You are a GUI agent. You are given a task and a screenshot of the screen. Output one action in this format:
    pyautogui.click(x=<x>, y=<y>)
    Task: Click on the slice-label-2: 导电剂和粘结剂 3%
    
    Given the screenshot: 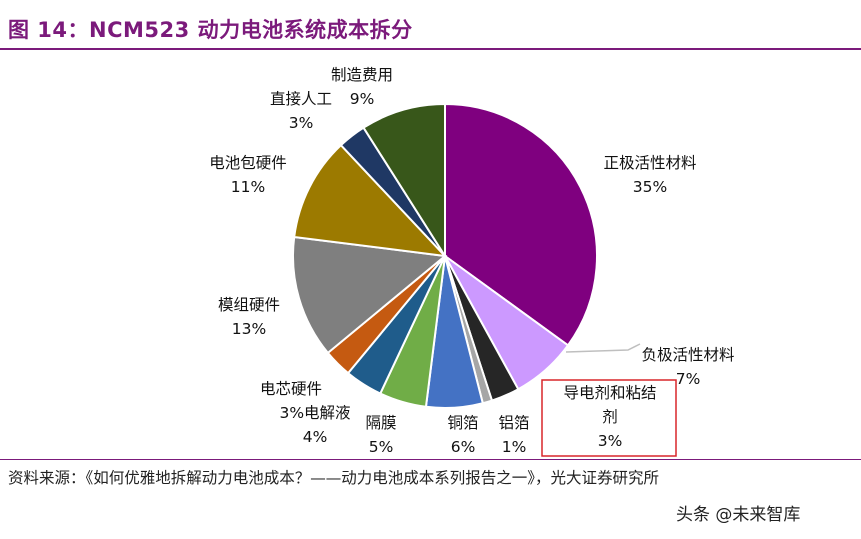 What is the action you would take?
    pyautogui.click(x=609, y=417)
    